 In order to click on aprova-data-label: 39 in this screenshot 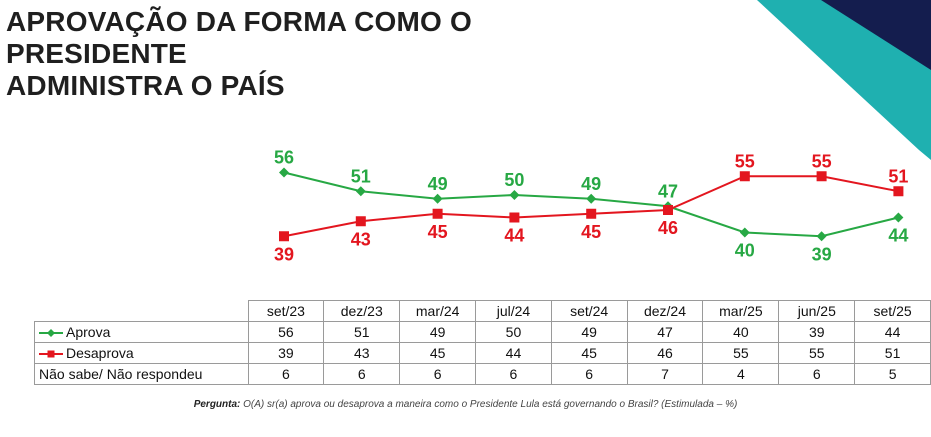, I will do `click(822, 254)`.